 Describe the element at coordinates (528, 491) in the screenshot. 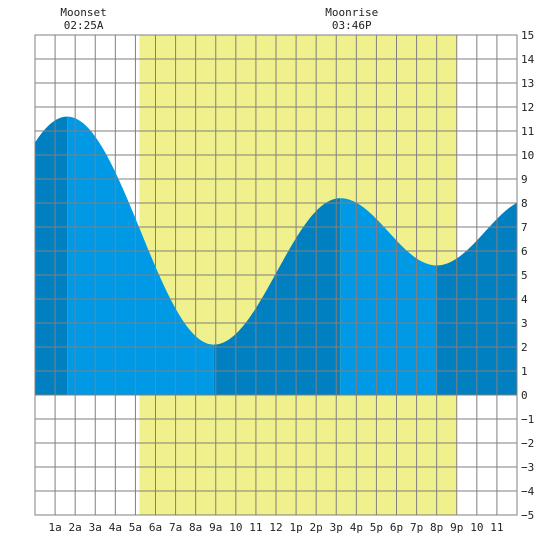

I see `y-tick-label: −4` at that location.